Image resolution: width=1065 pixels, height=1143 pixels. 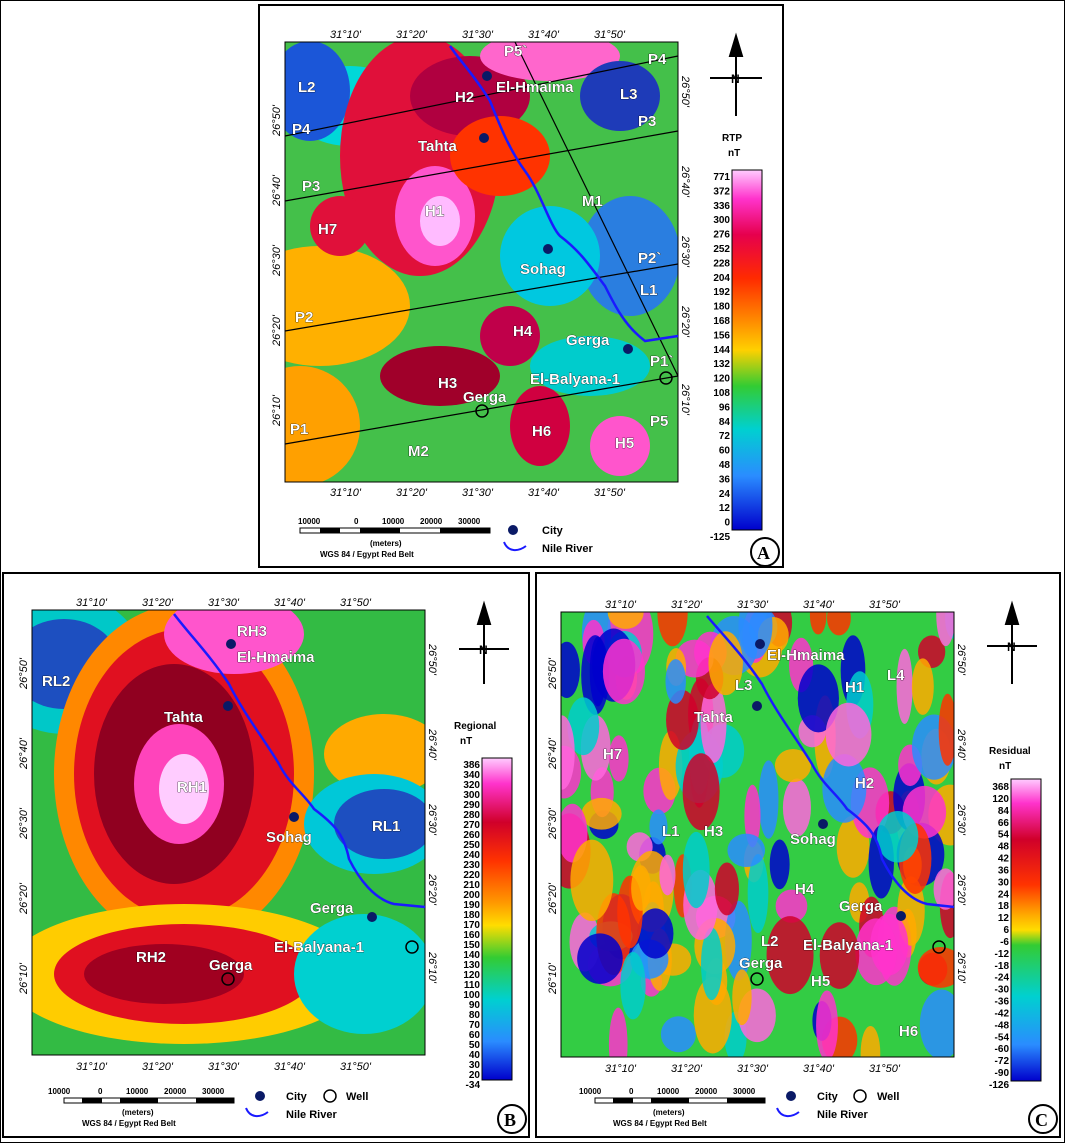 What do you see at coordinates (1011, 647) in the screenshot?
I see `svg-text: N` at bounding box center [1011, 647].